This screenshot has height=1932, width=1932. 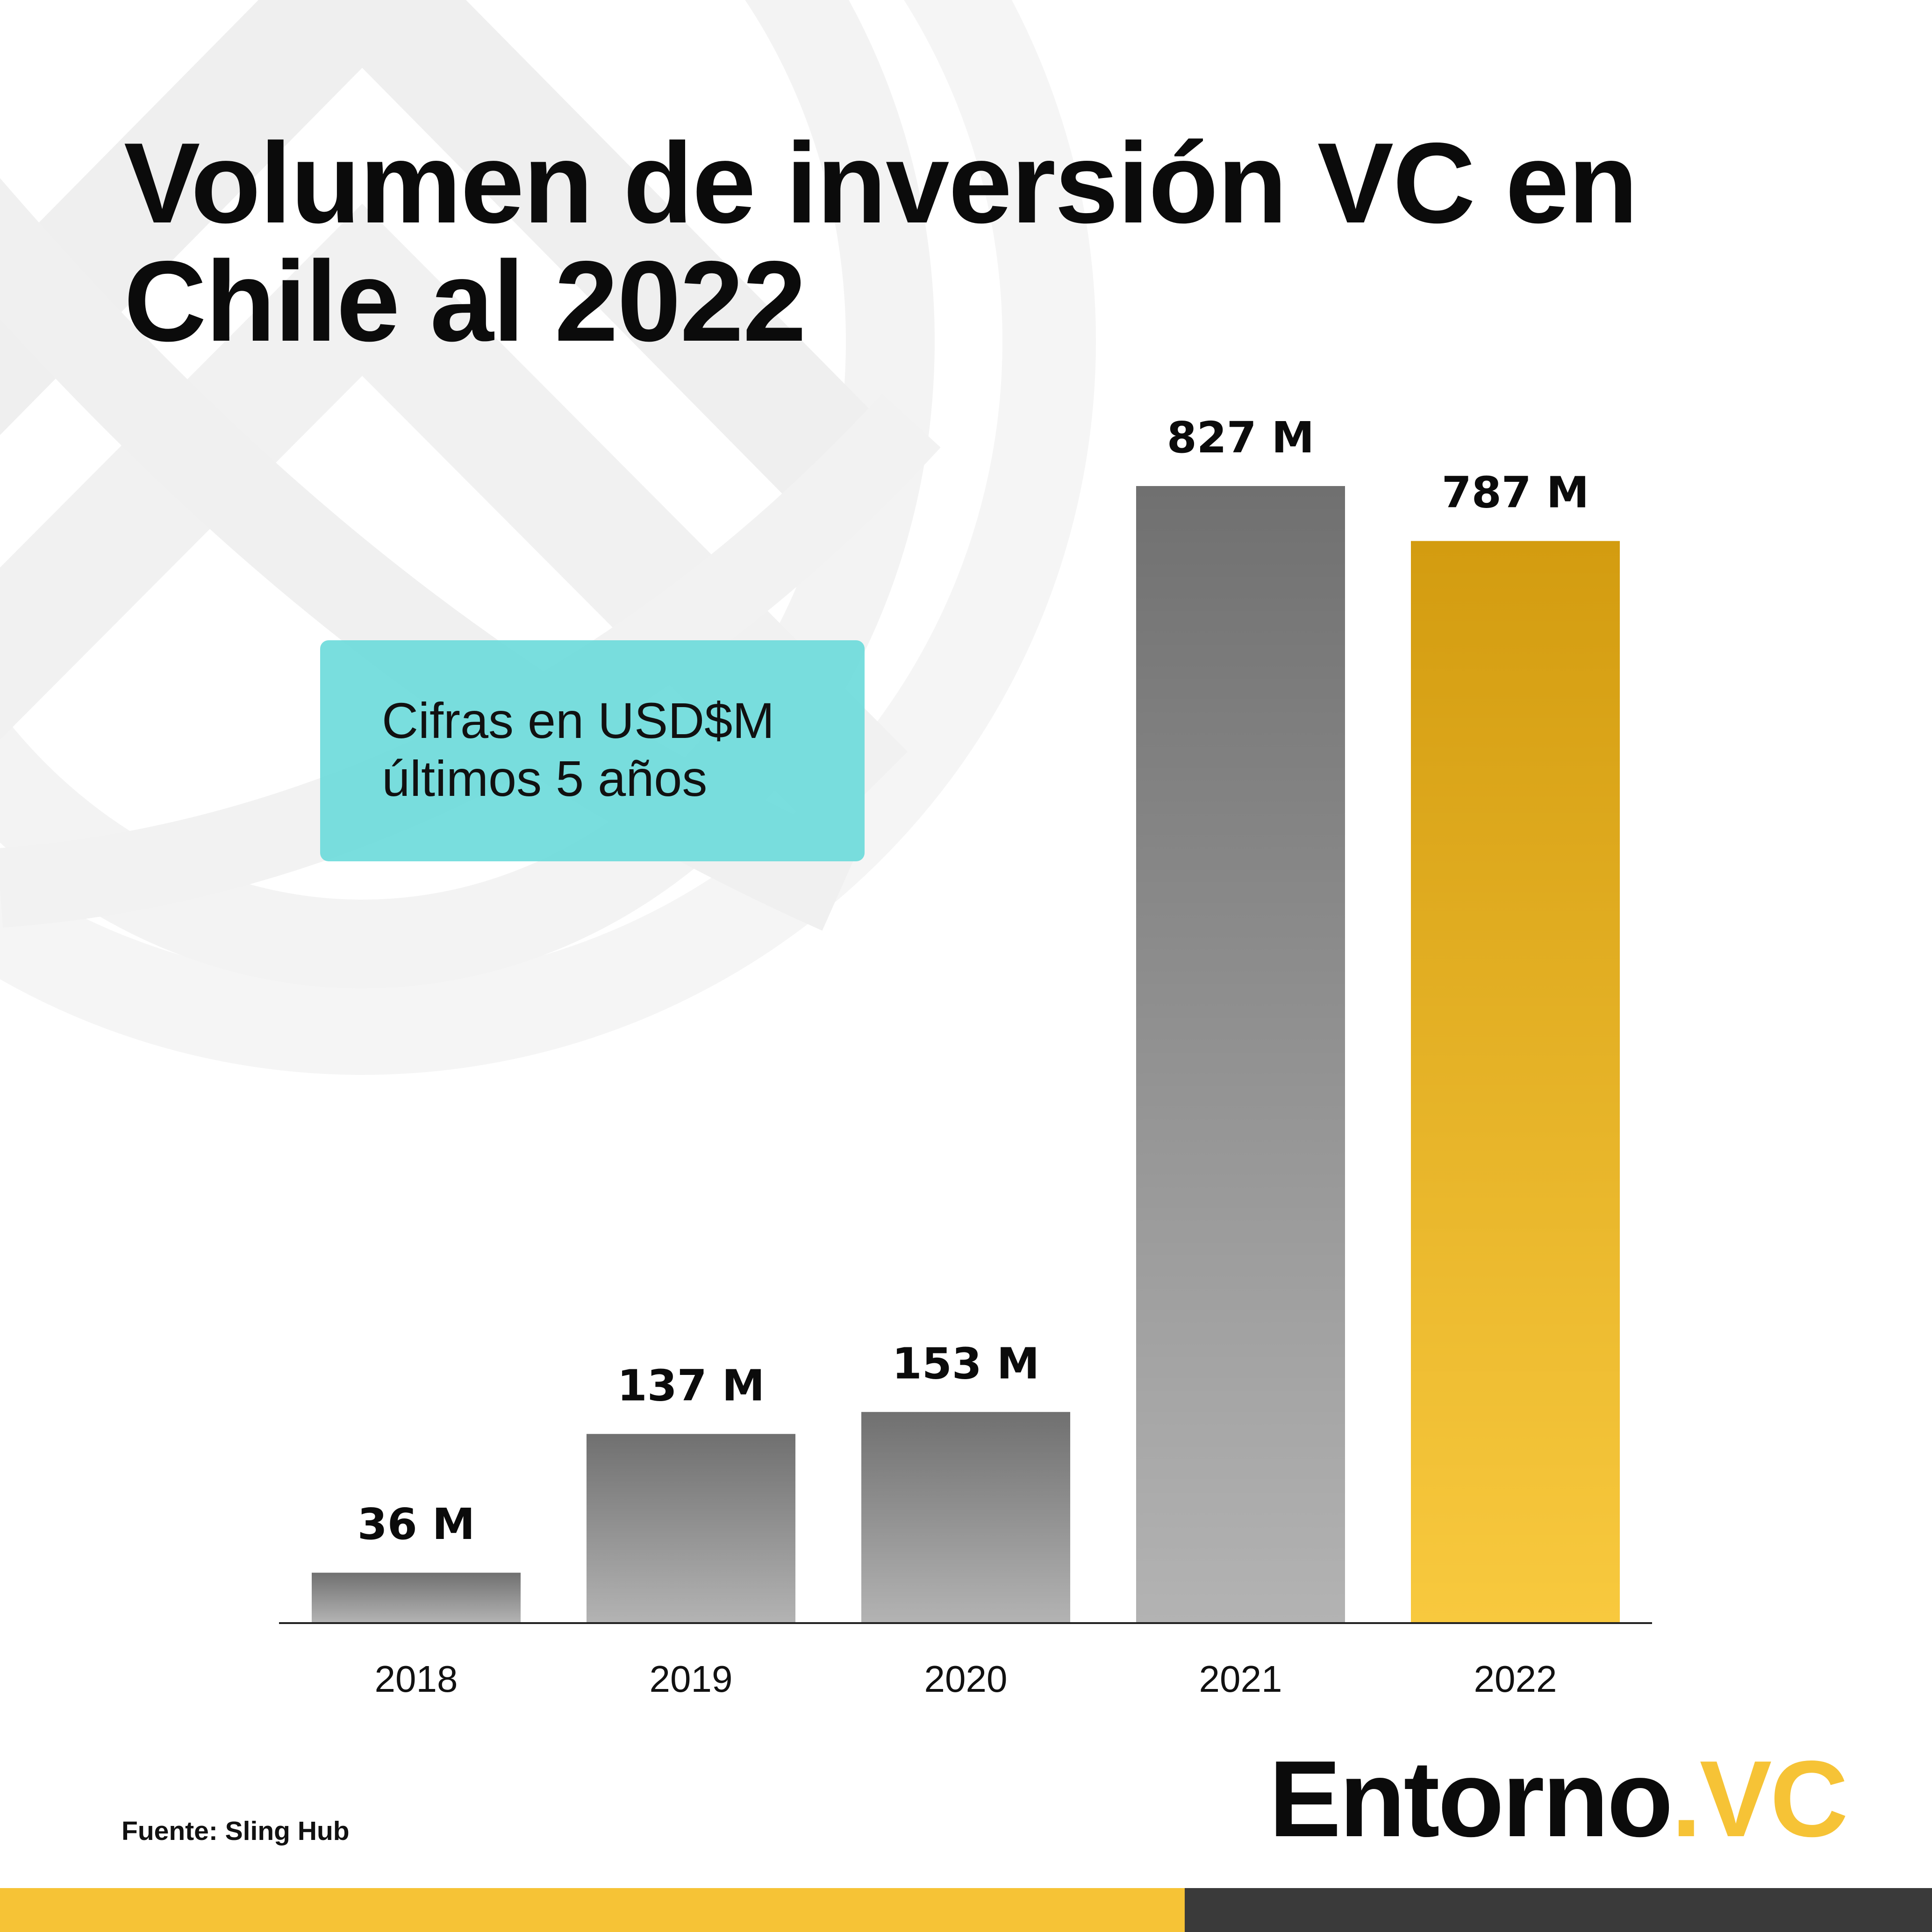 What do you see at coordinates (1240, 1054) in the screenshot?
I see `bar-2021` at bounding box center [1240, 1054].